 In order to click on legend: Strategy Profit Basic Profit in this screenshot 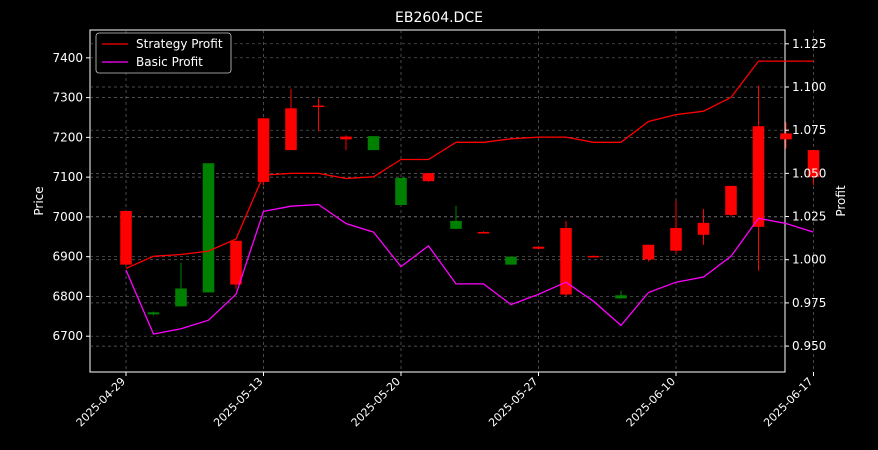, I will do `click(163, 53)`.